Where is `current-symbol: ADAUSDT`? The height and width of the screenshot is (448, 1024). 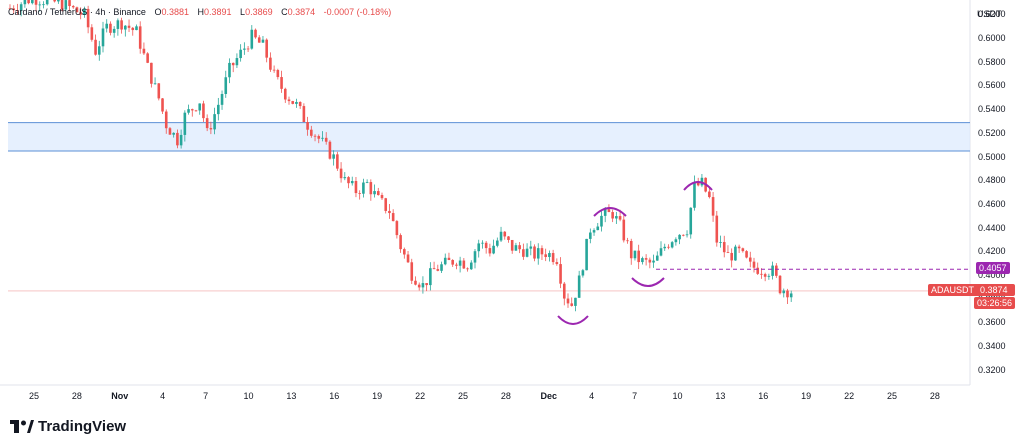 current-symbol: ADAUSDT is located at coordinates (953, 289).